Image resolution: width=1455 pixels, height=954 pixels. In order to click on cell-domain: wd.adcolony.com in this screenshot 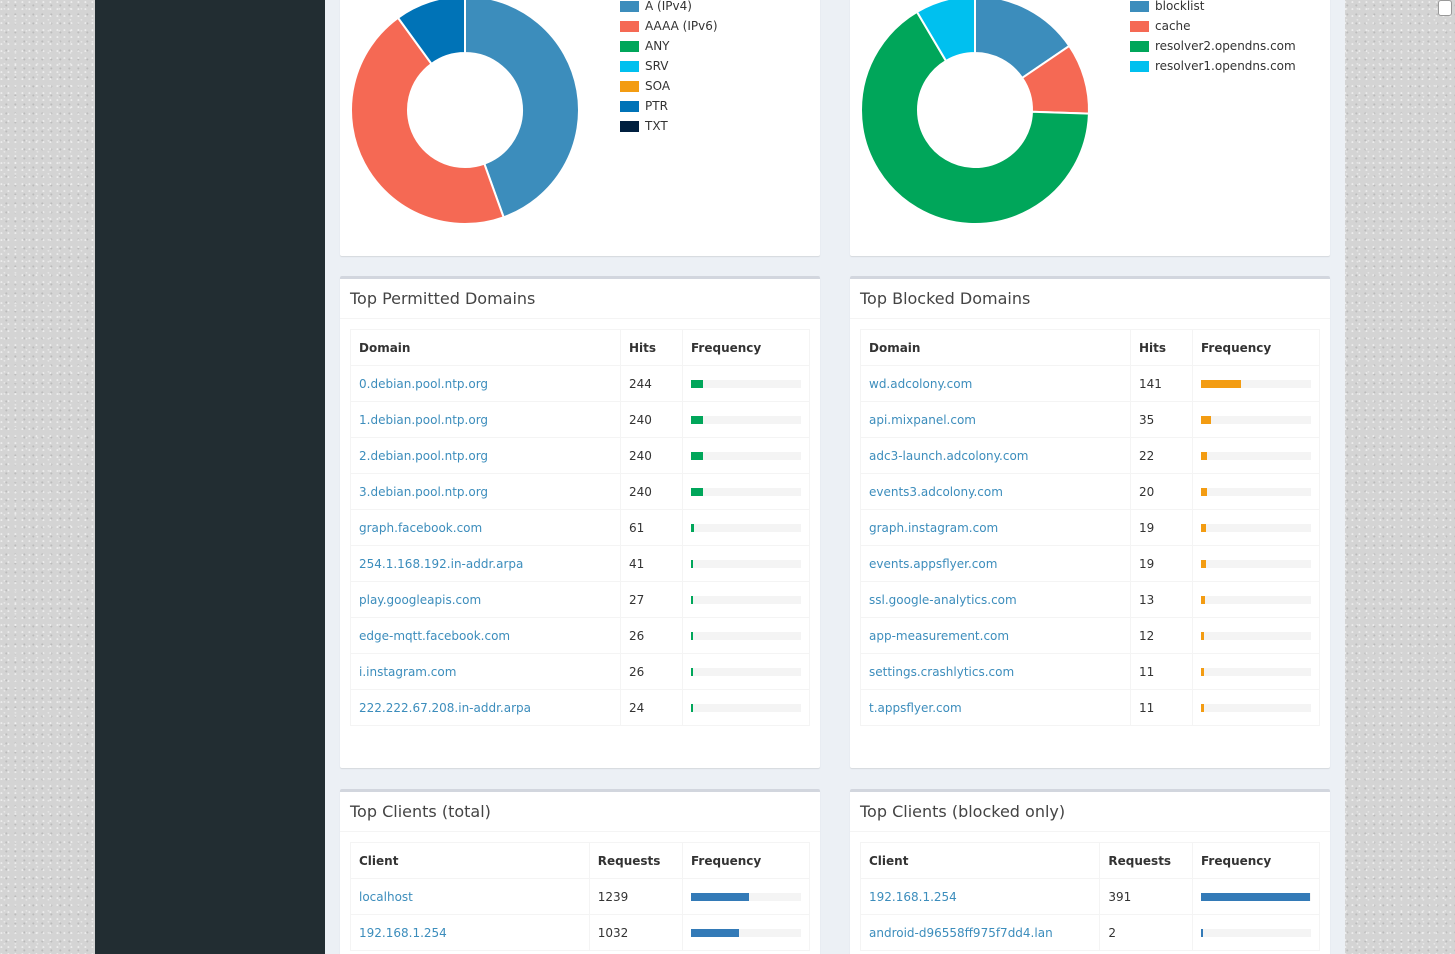, I will do `click(995, 383)`.